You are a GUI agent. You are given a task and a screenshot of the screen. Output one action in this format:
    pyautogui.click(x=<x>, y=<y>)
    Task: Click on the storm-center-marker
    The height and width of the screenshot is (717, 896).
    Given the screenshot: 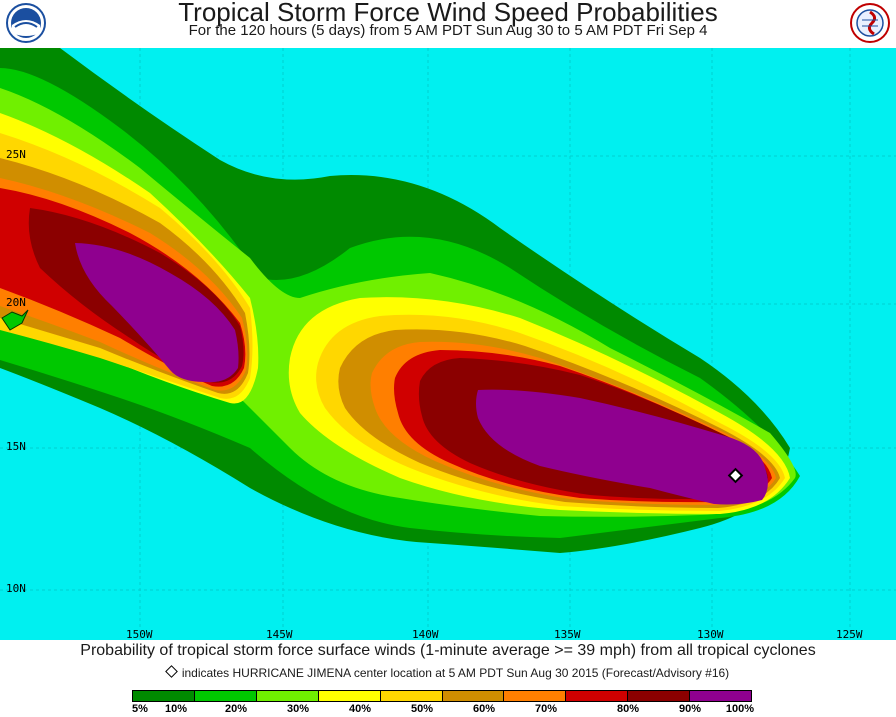 What is the action you would take?
    pyautogui.click(x=735, y=475)
    